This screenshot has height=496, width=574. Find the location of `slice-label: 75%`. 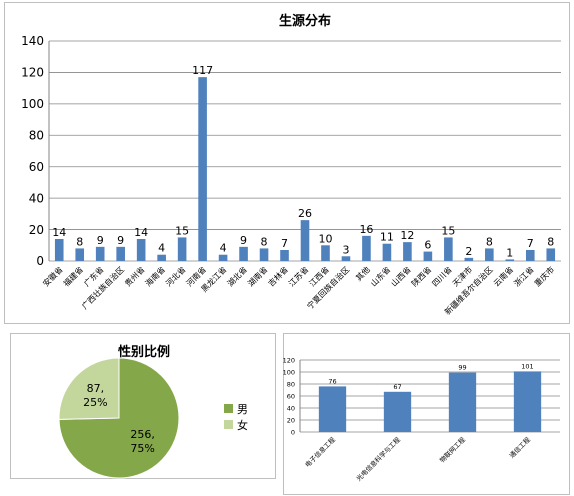

slice-label: 75% is located at coordinates (142, 448).